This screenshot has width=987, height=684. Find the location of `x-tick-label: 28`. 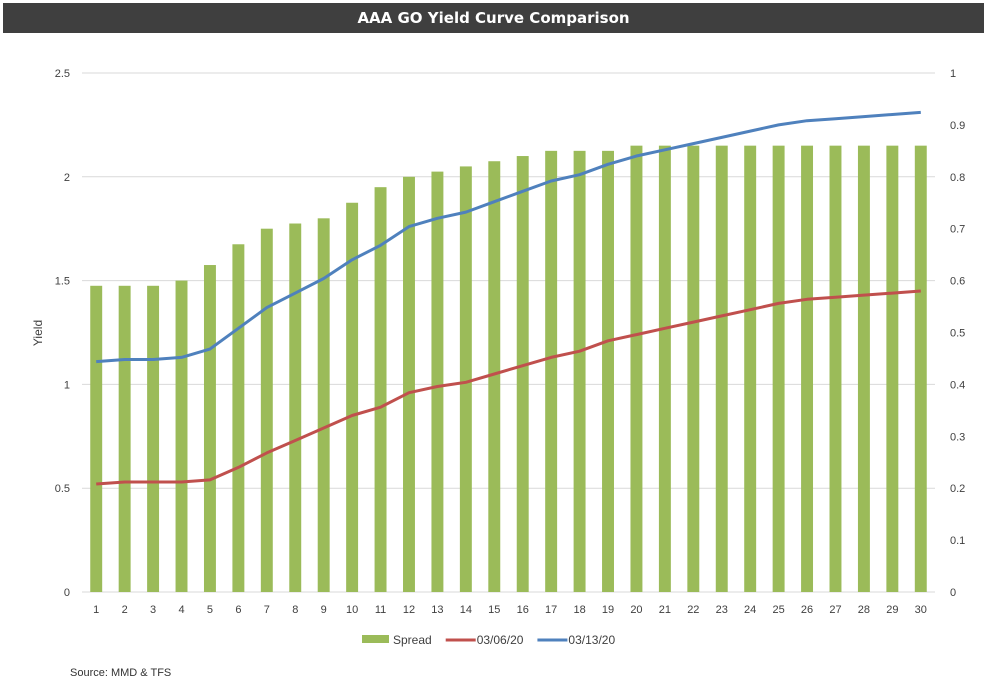

x-tick-label: 28 is located at coordinates (864, 610).